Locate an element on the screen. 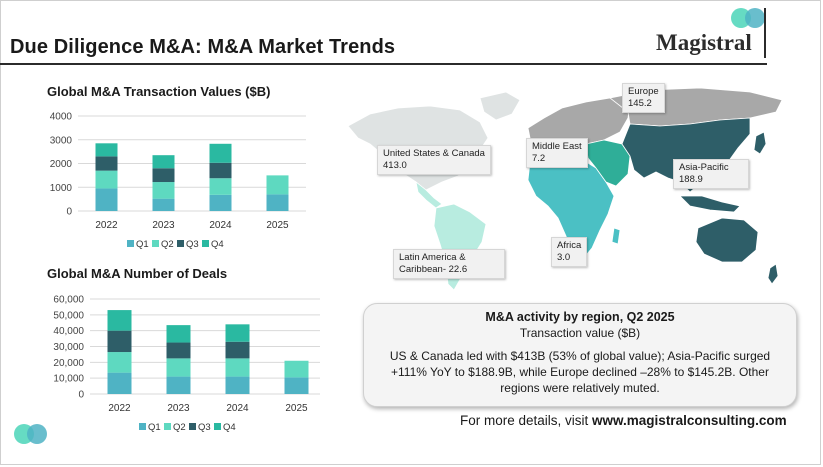 This screenshot has width=823, height=467. map-central-america is located at coordinates (429, 195).